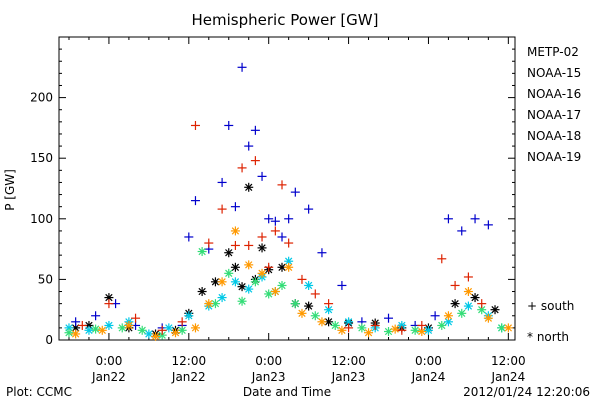 The image size is (600, 400). I want to click on legend-entry: NOAA-19, so click(554, 157).